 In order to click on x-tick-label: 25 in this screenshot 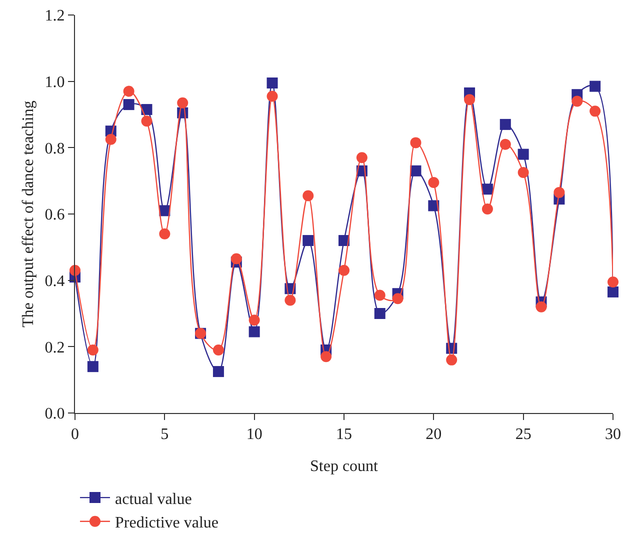, I will do `click(523, 435)`.